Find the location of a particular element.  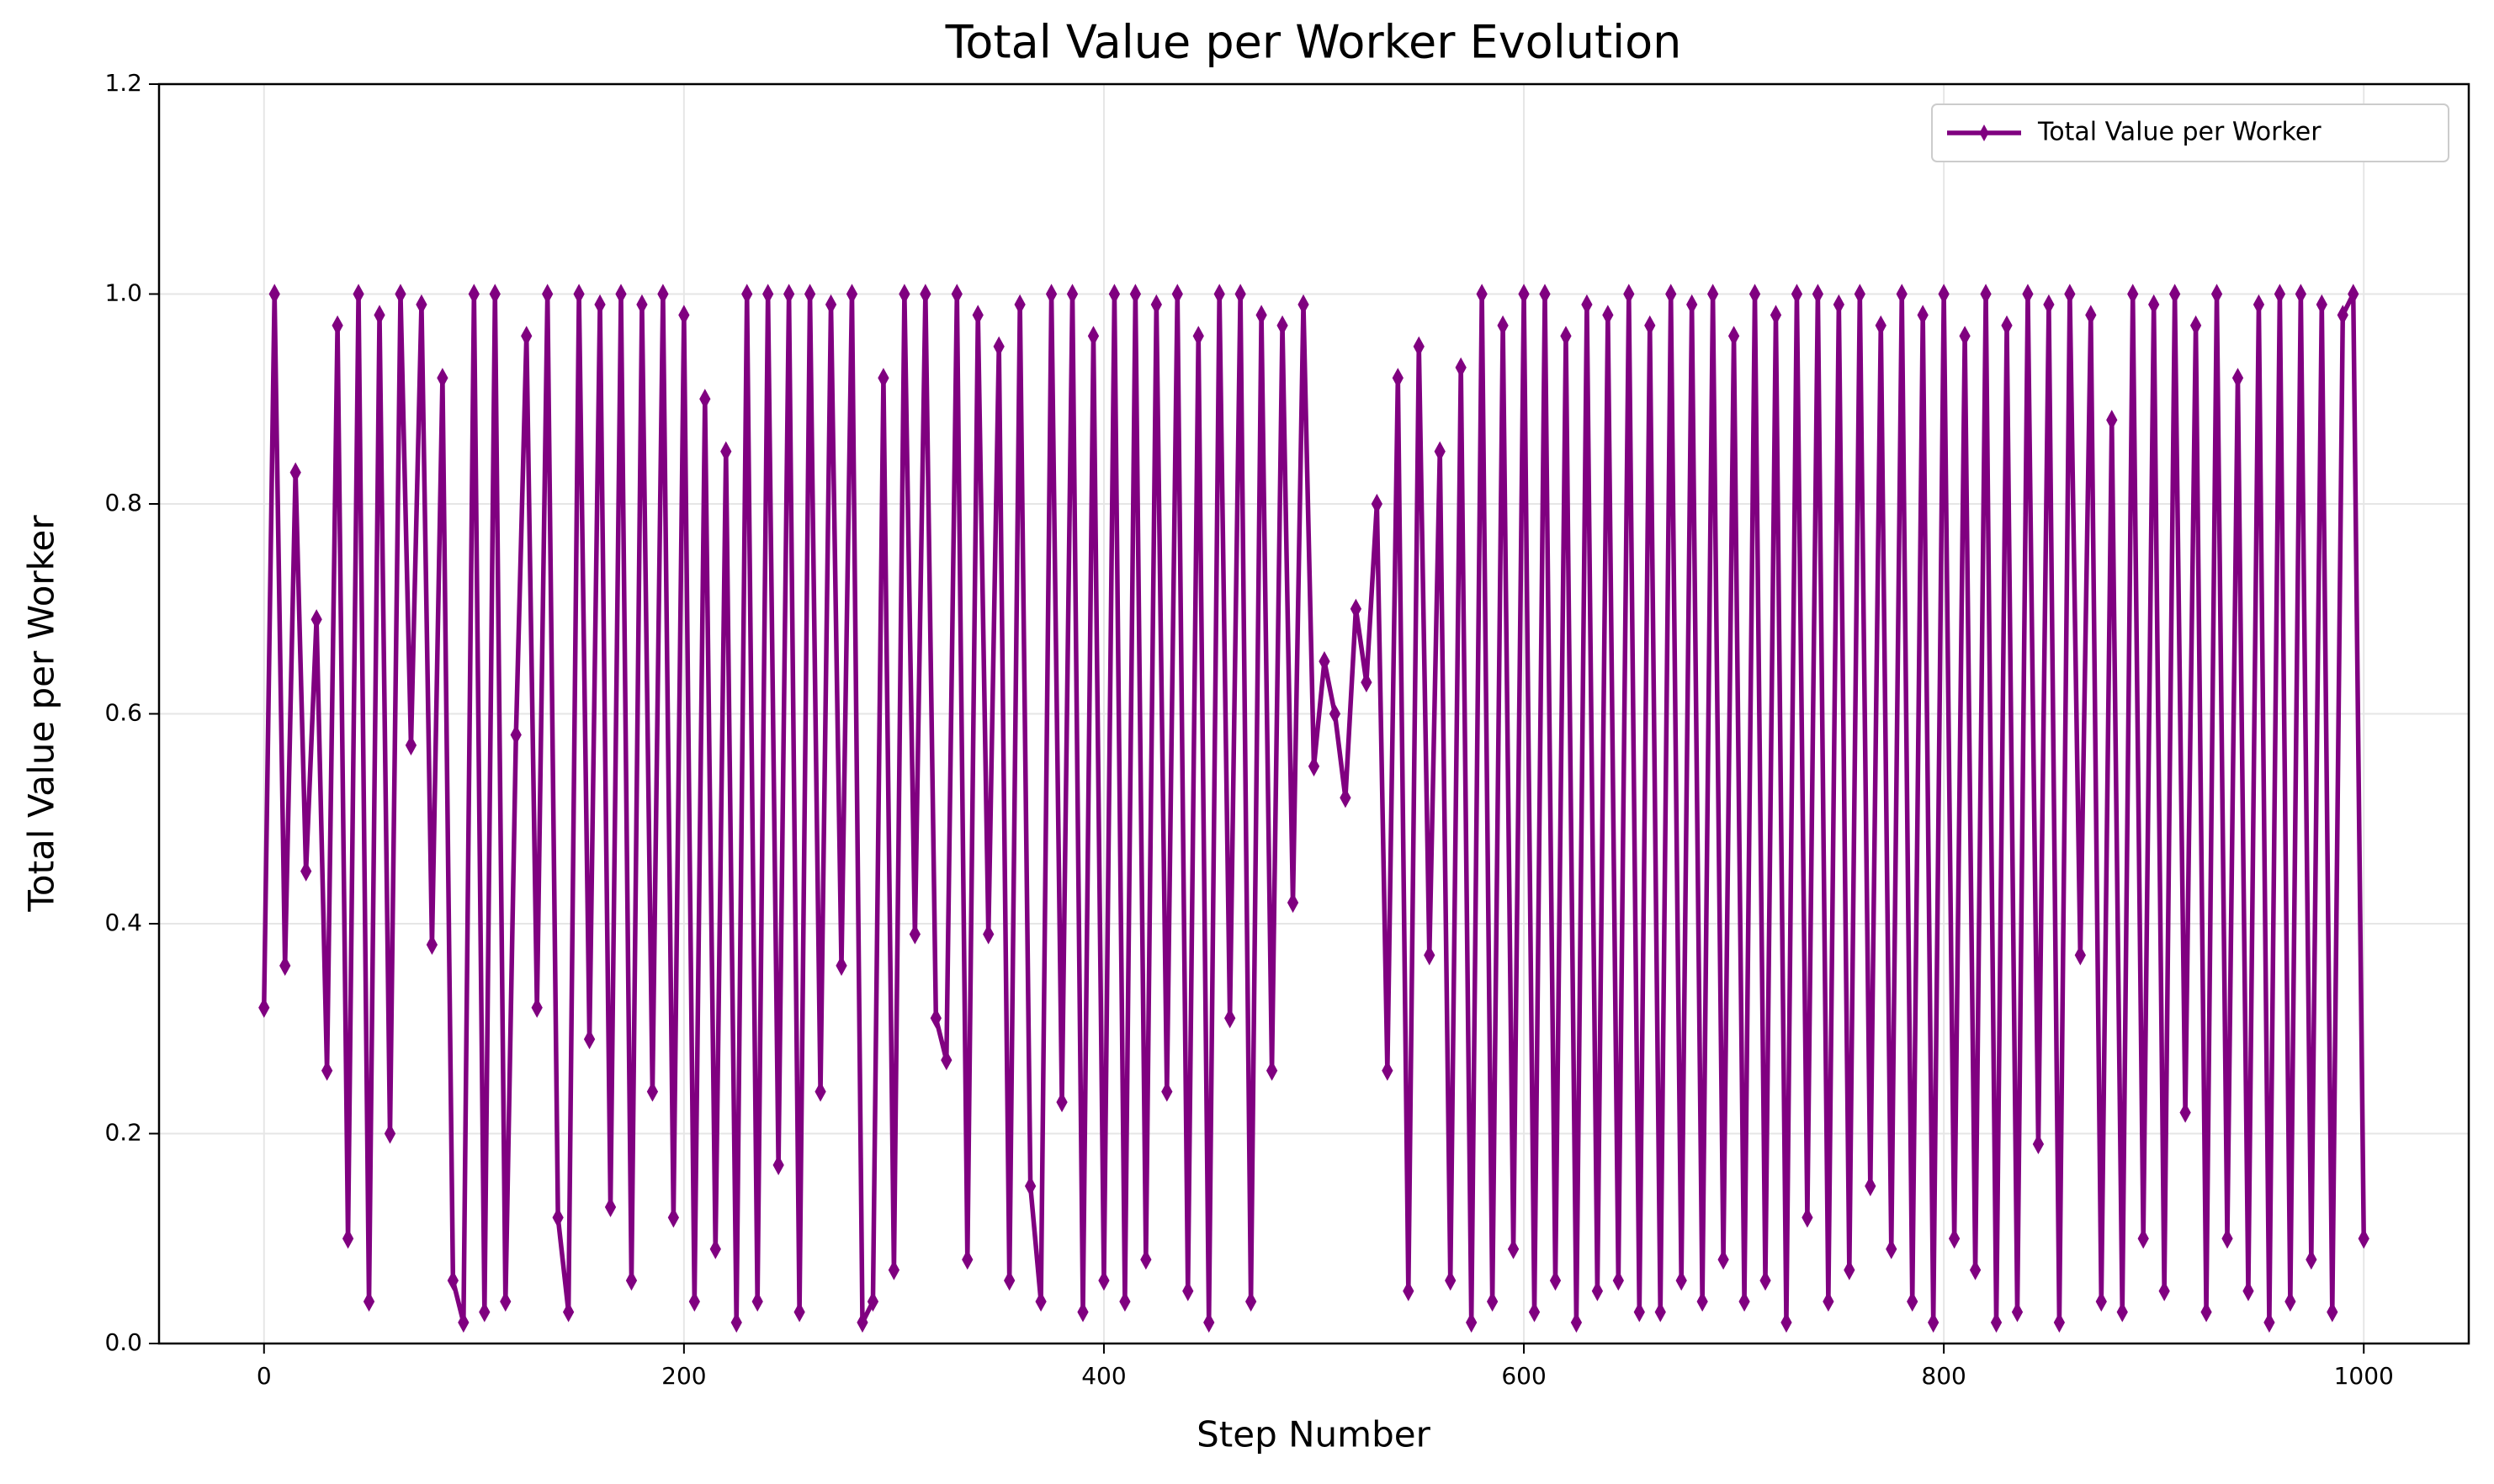

y-tick-label: 0.2 is located at coordinates (123, 1133).